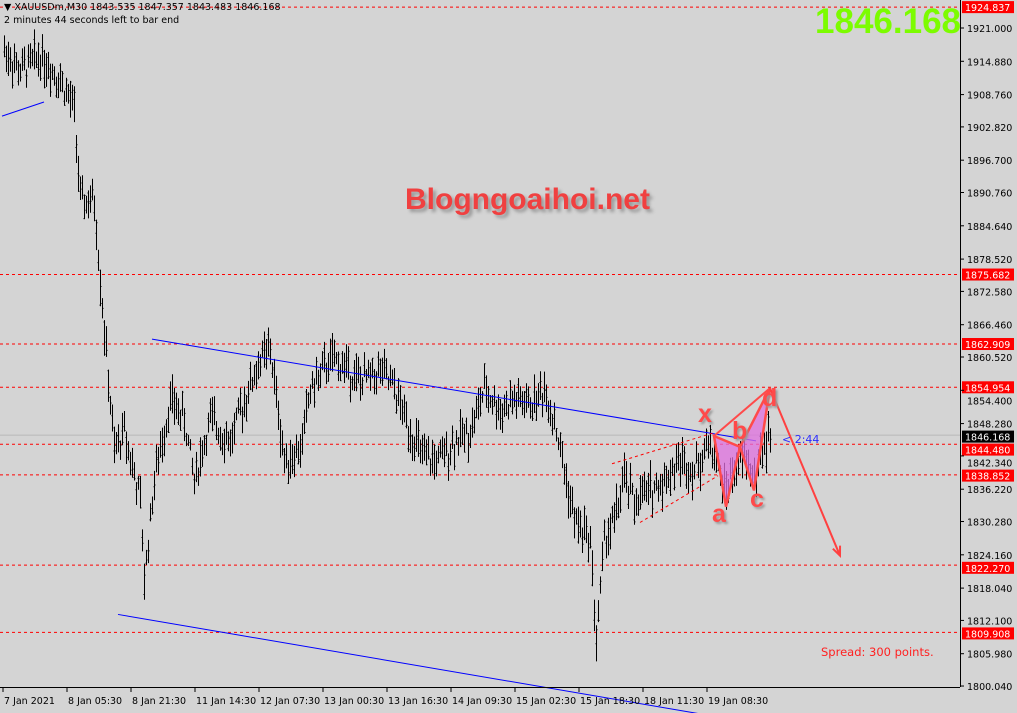 This screenshot has width=1017, height=713. What do you see at coordinates (23, 109) in the screenshot?
I see `trendline` at bounding box center [23, 109].